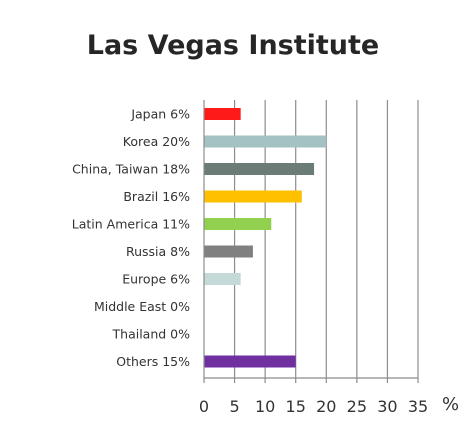 The width and height of the screenshot is (466, 441). Describe the element at coordinates (450, 404) in the screenshot. I see `x-axis-unit-label: %` at that location.